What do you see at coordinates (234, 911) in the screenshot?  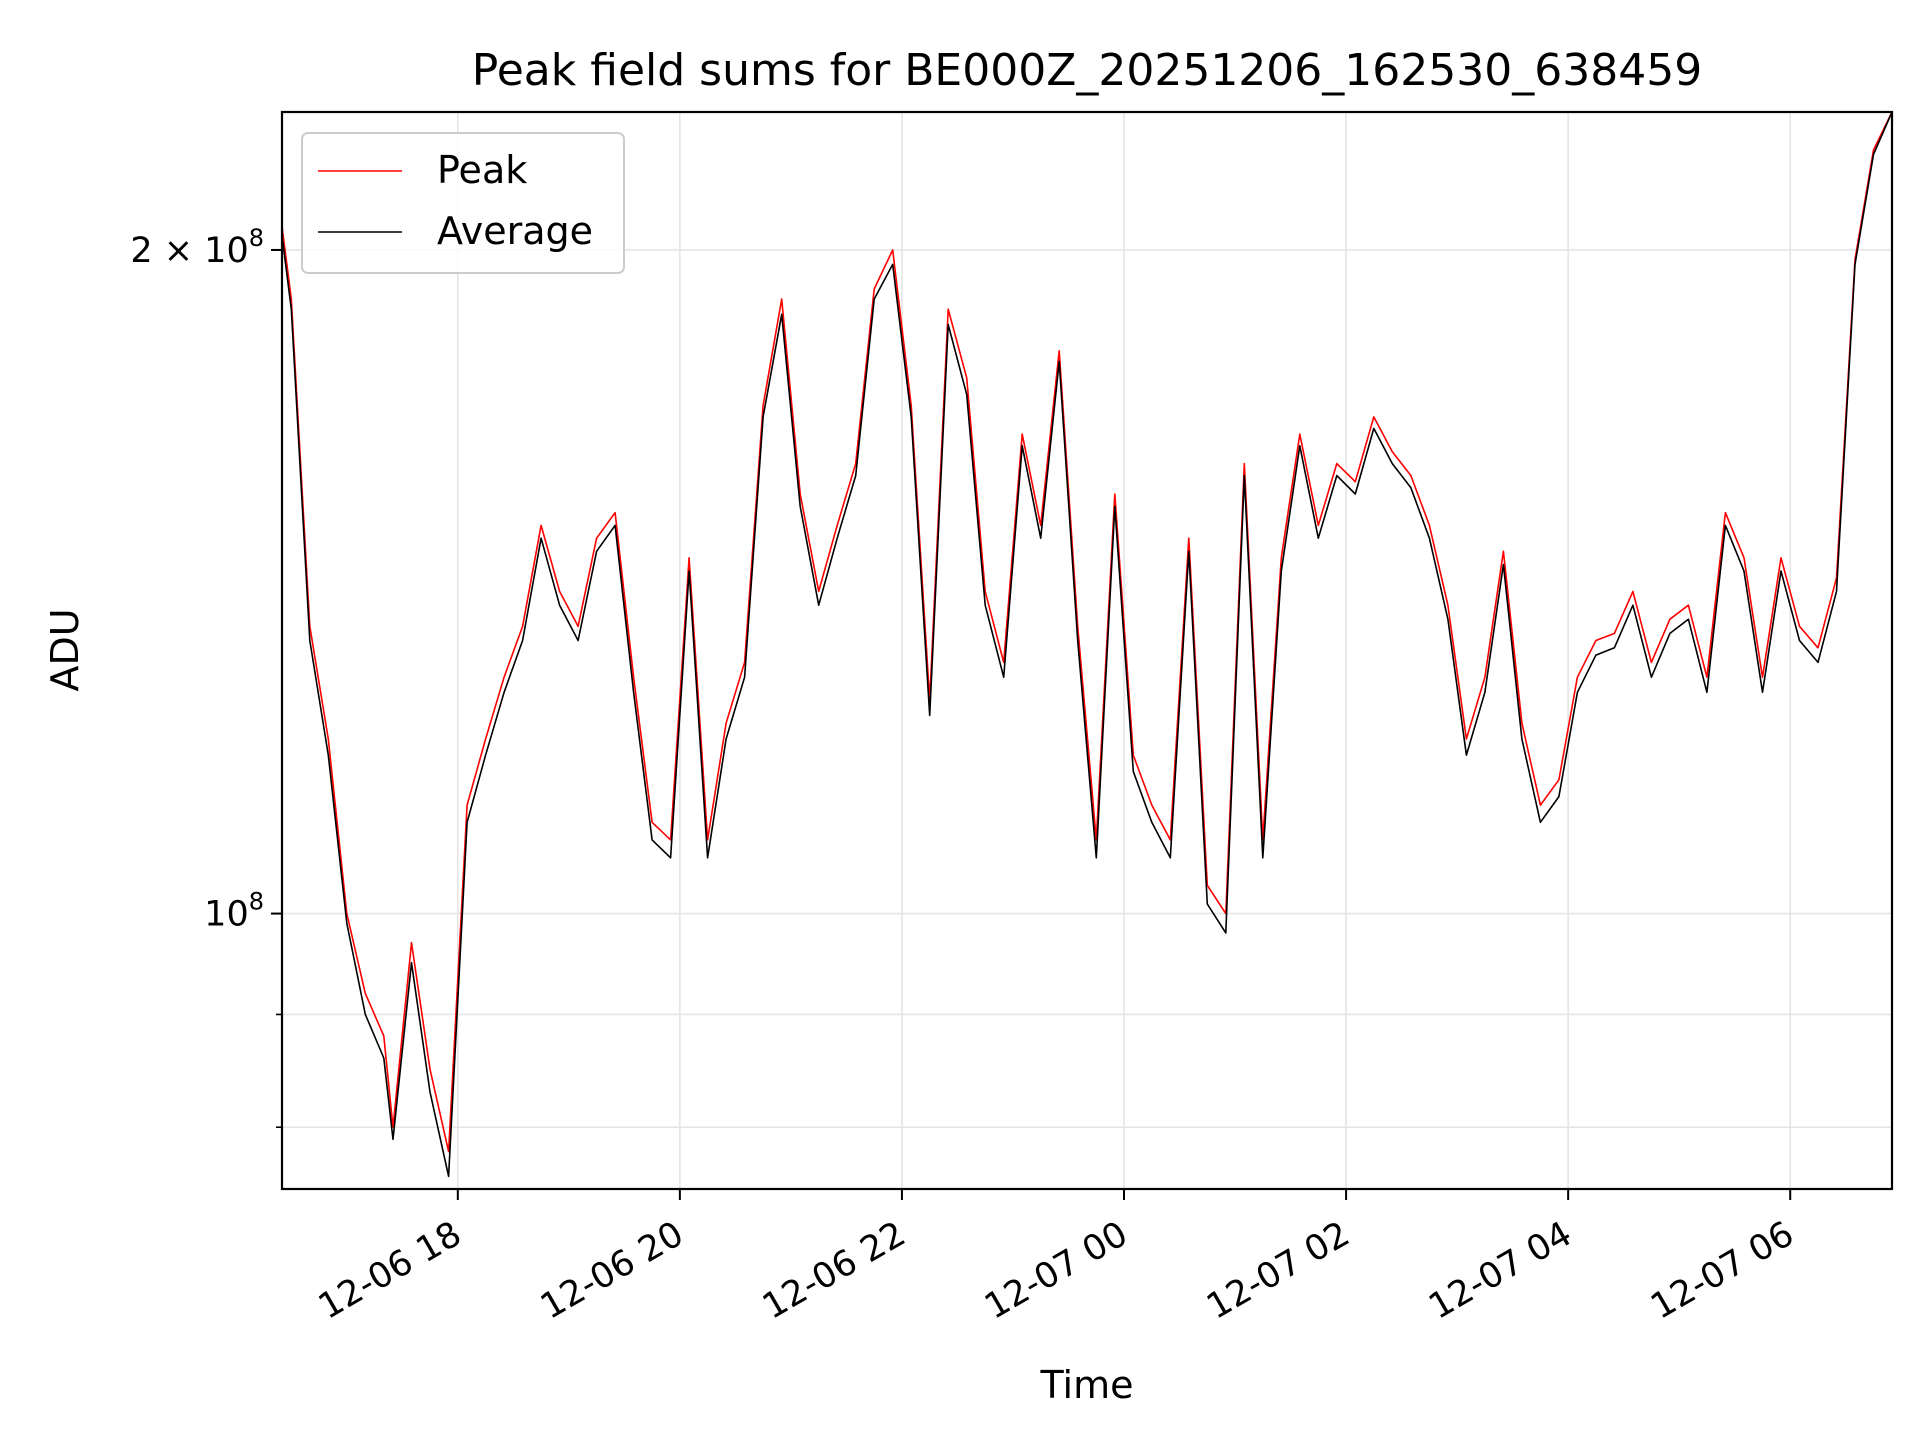 I see `y-tick-label: 108` at bounding box center [234, 911].